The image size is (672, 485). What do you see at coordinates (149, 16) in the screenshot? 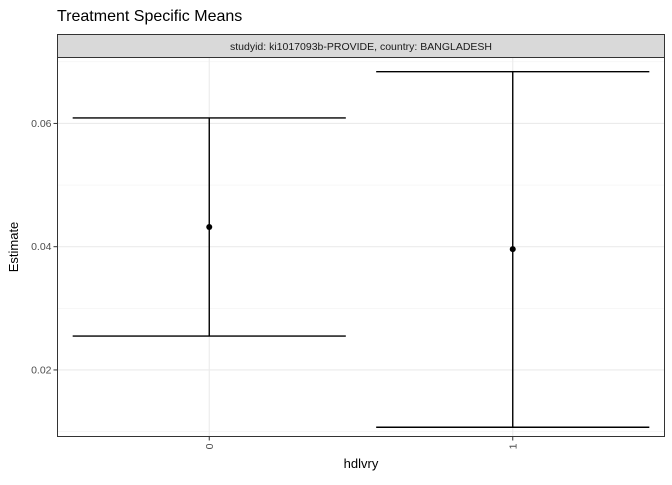
I see `chart-title: Treatment Specific Means` at bounding box center [149, 16].